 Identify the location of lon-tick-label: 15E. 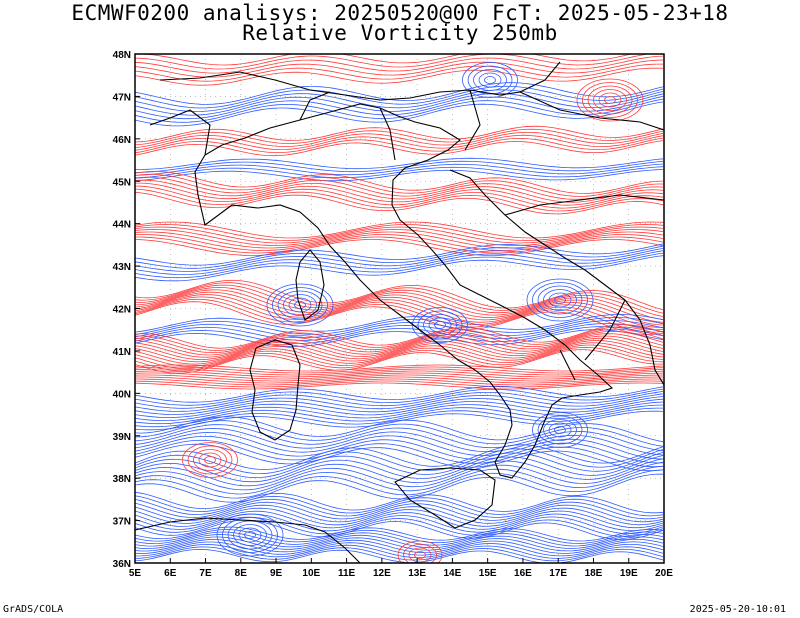
(488, 573).